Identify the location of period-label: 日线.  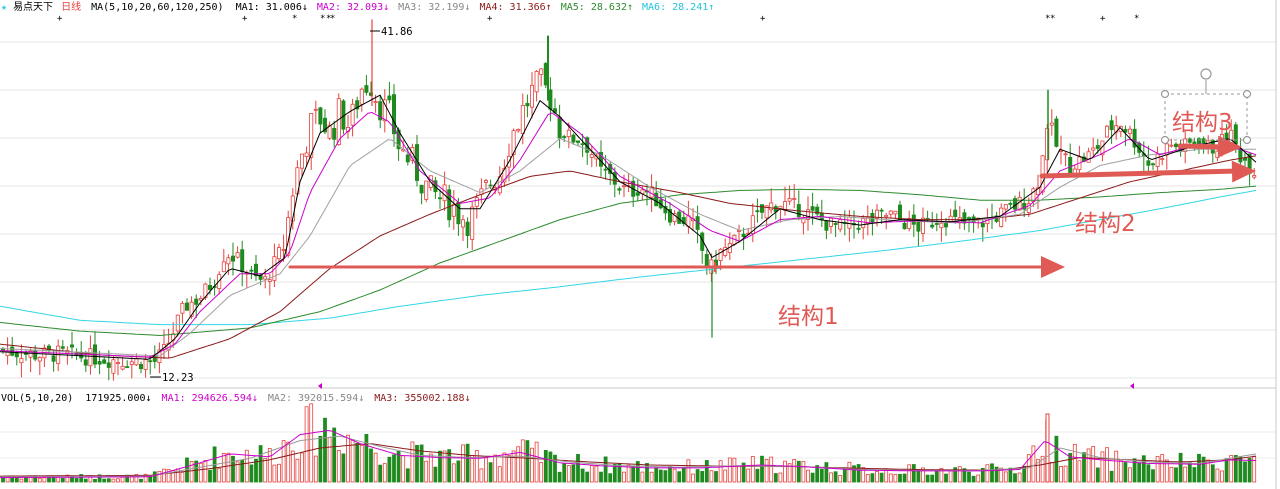
(71, 6).